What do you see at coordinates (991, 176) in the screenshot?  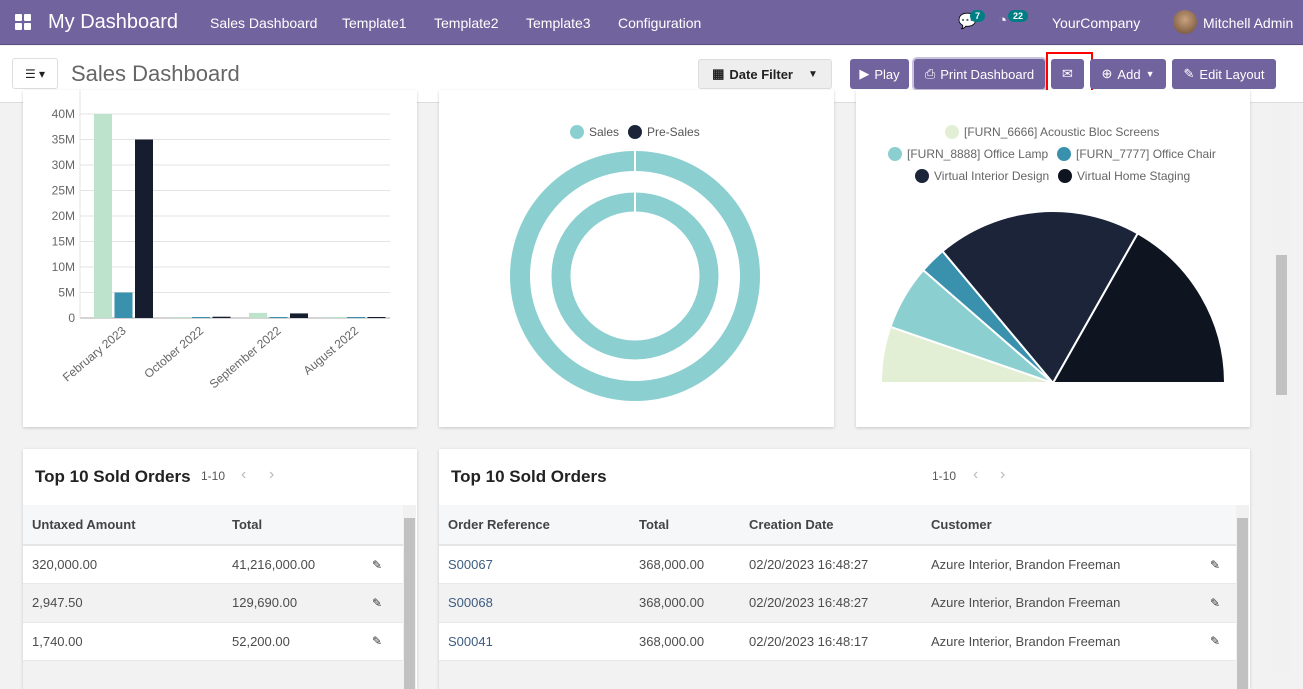 I see `legend-label: Virtual Interior Design` at bounding box center [991, 176].